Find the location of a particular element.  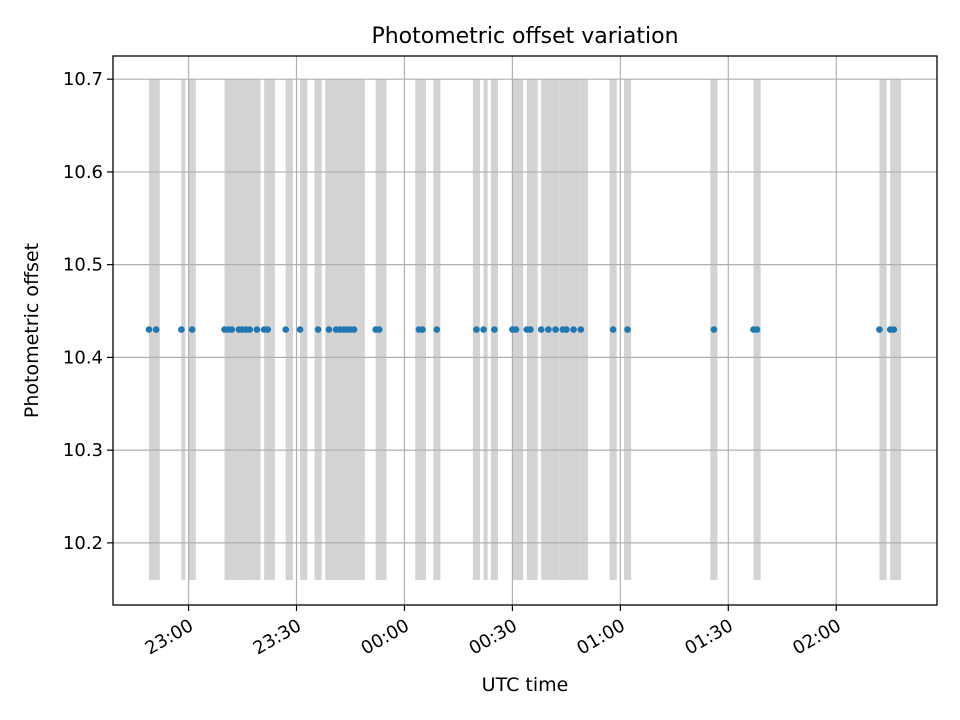

y-tick-label: 10.5 is located at coordinates (83, 265).